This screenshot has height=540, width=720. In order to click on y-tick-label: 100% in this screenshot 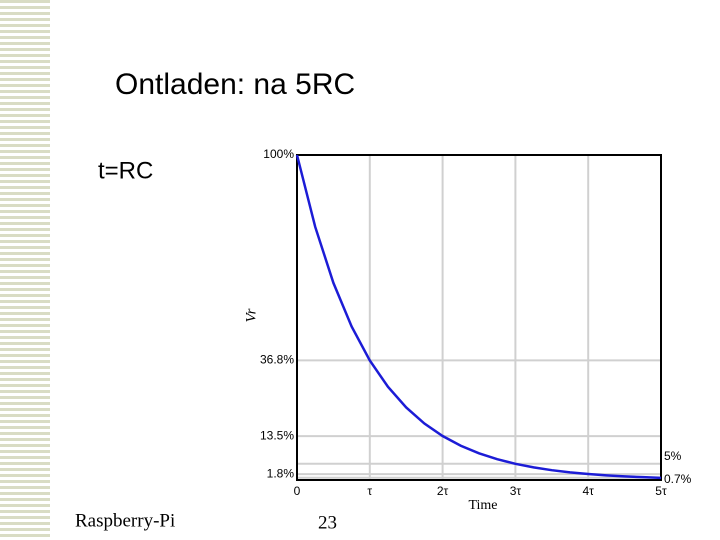, I will do `click(278, 154)`.